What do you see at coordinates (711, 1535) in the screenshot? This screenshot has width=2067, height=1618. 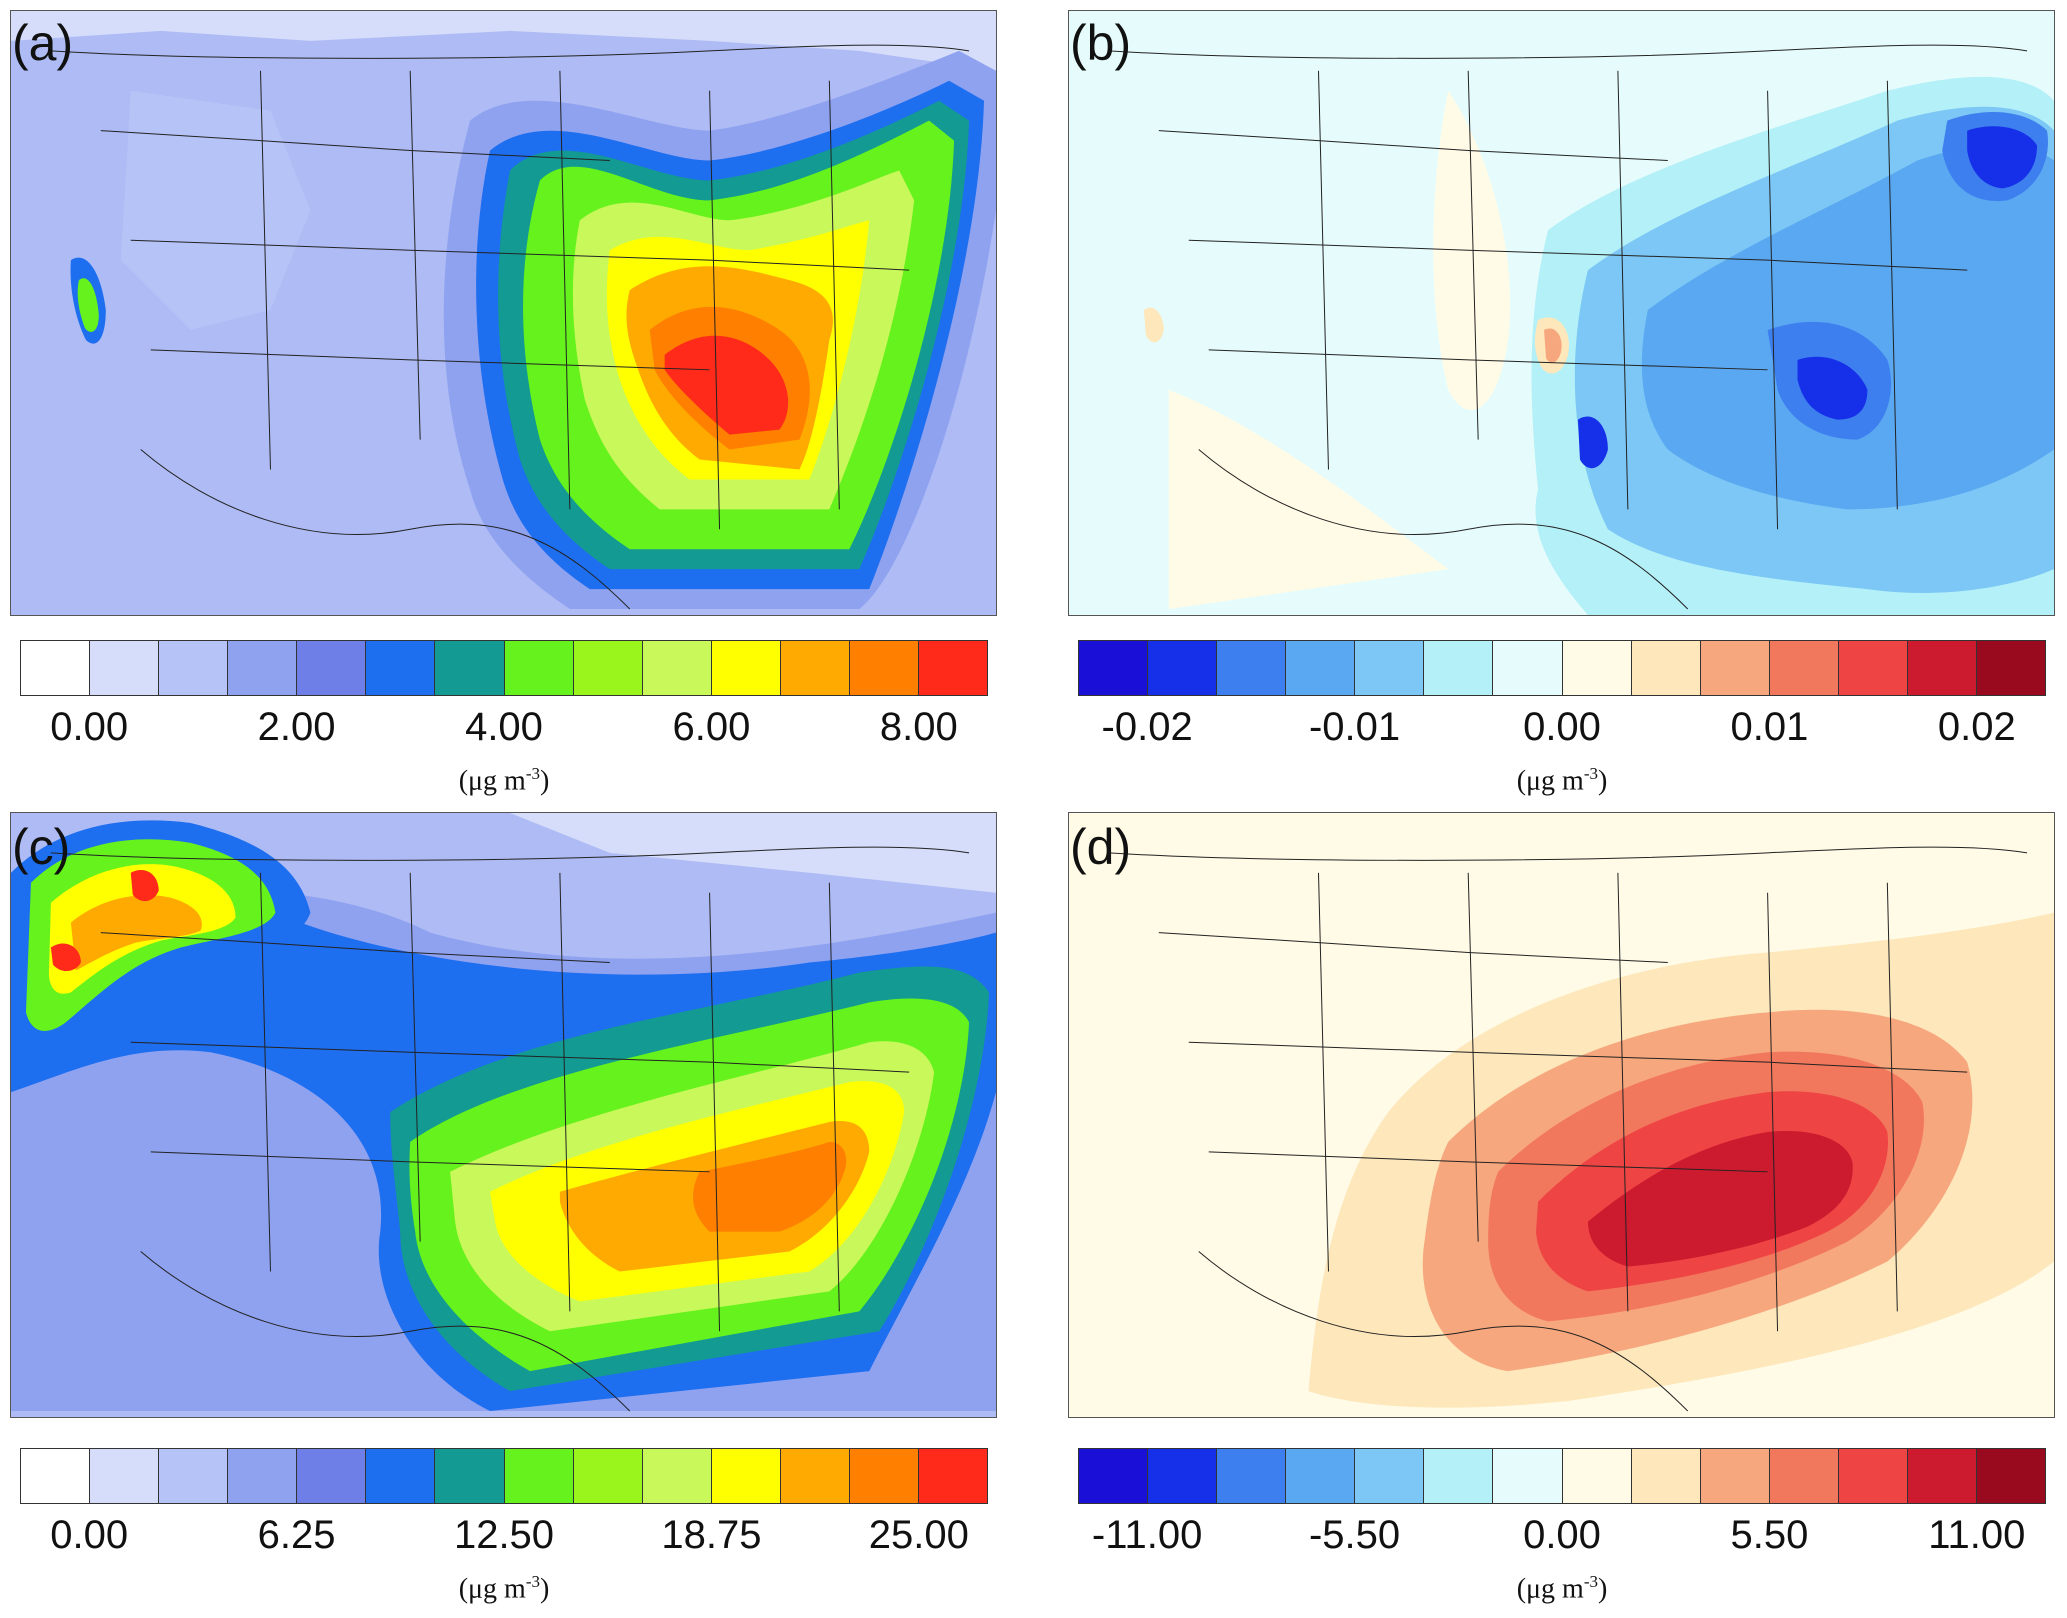 I see `tick-label: 18.75` at bounding box center [711, 1535].